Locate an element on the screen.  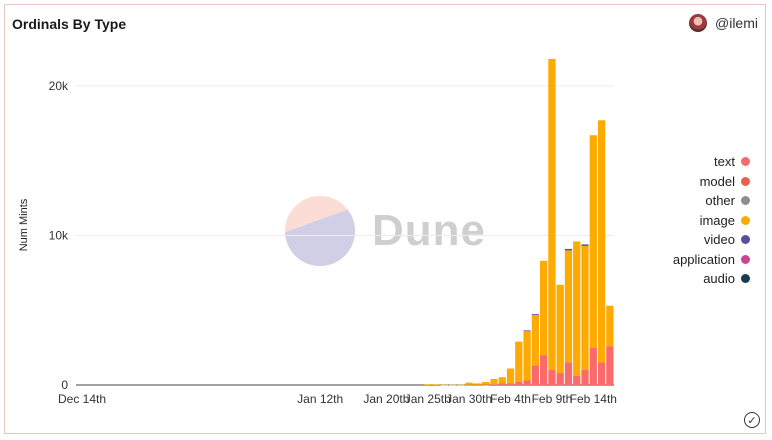
legend-label: video is located at coordinates (719, 240).